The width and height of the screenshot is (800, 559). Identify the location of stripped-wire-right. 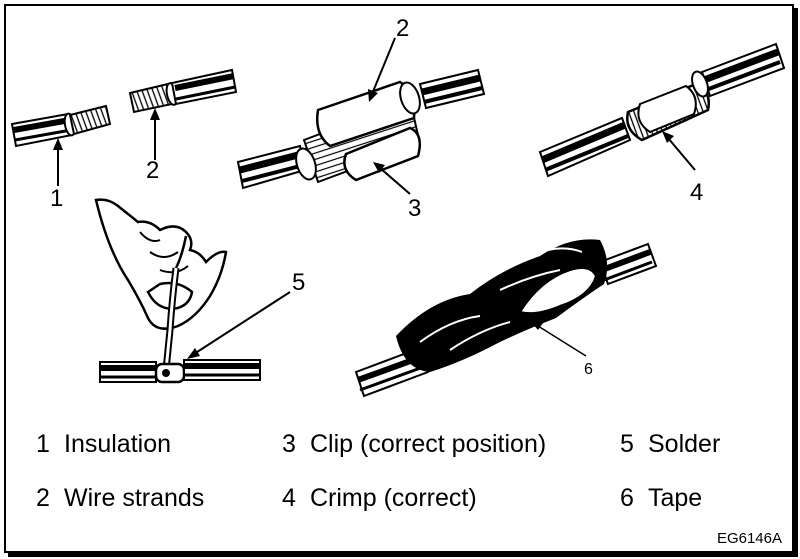
(183, 91).